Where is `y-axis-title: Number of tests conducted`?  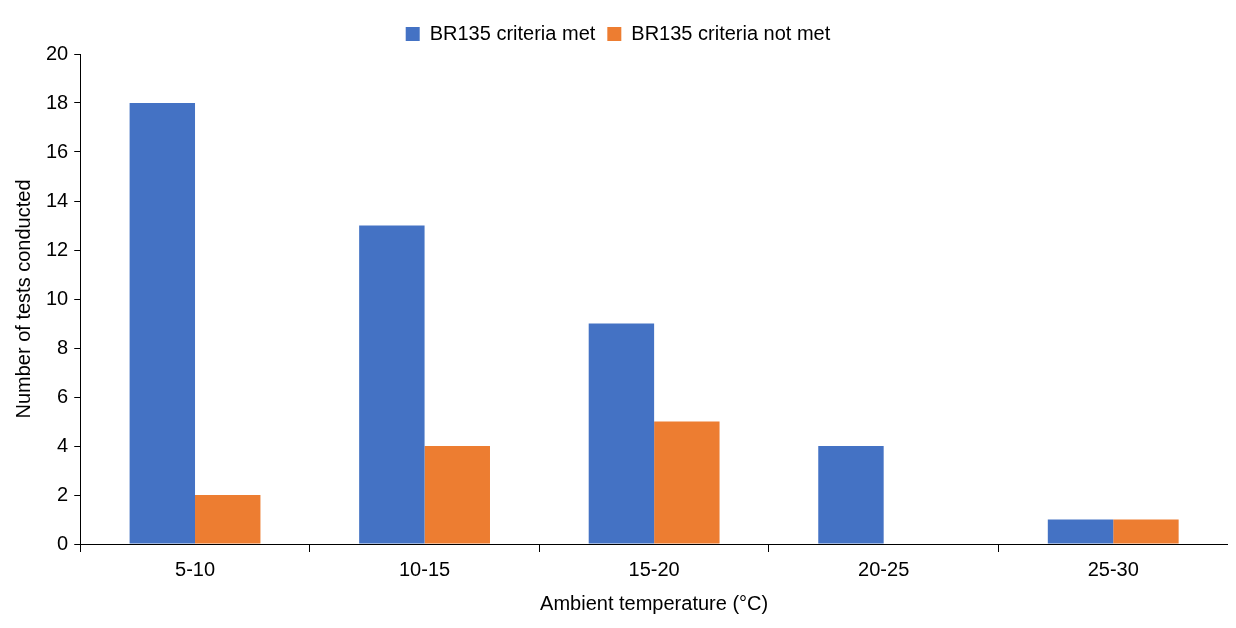 y-axis-title: Number of tests conducted is located at coordinates (22, 299).